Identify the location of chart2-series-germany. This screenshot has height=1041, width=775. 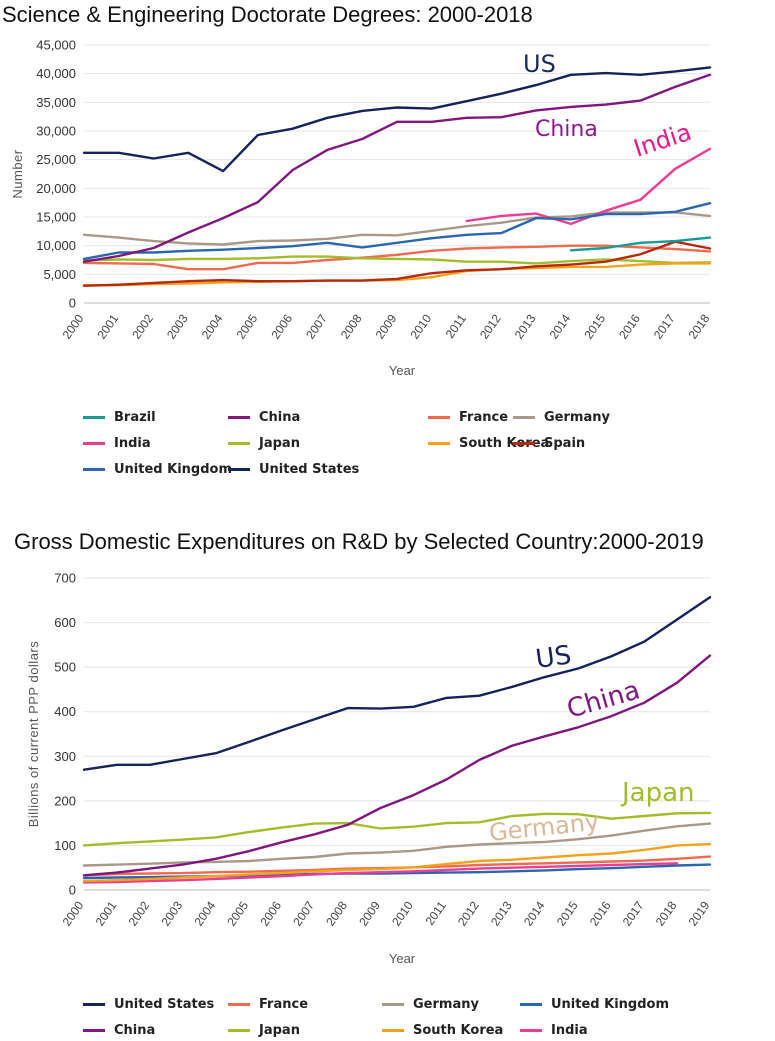
(397, 844).